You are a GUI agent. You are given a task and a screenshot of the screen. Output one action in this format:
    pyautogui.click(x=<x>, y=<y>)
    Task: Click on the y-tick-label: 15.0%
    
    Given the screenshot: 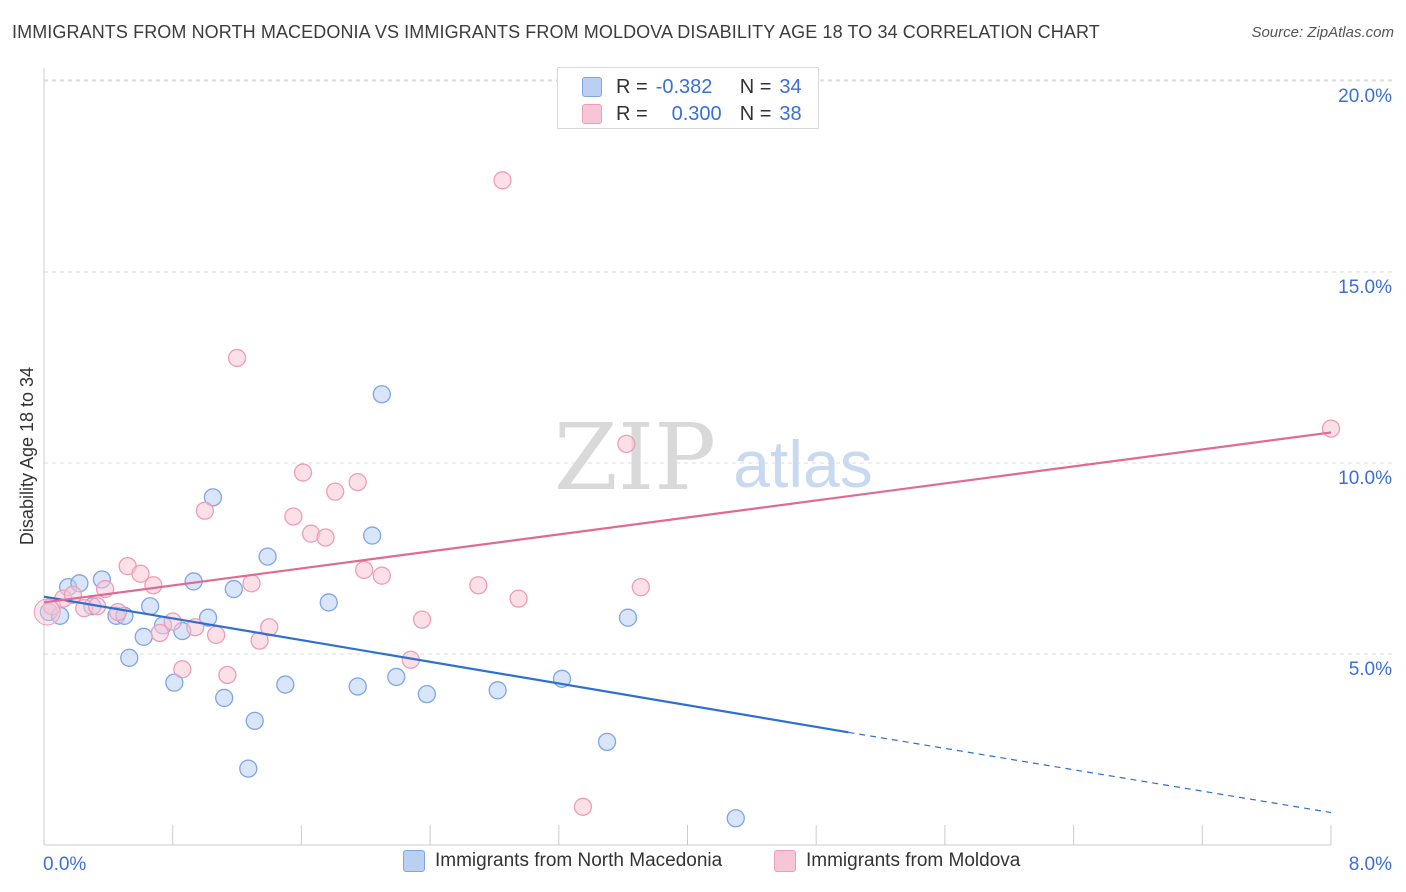 What is the action you would take?
    pyautogui.click(x=1365, y=287)
    